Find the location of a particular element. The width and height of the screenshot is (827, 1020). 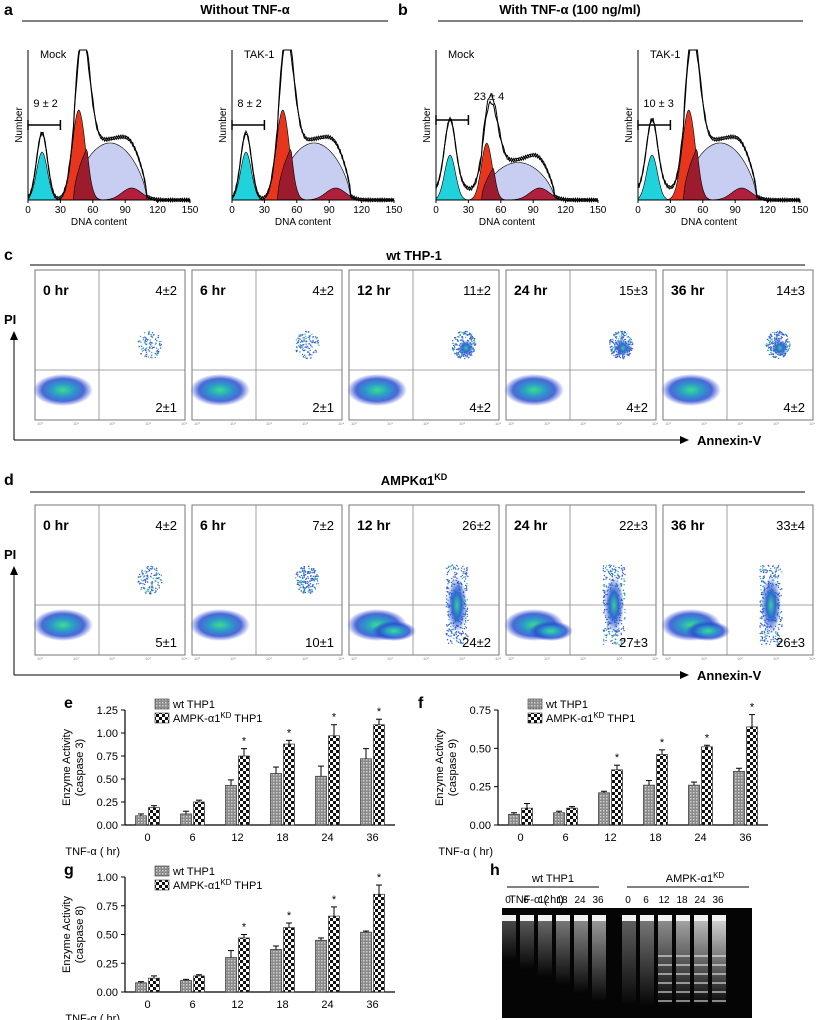

panel-c-label: c is located at coordinates (8, 255).